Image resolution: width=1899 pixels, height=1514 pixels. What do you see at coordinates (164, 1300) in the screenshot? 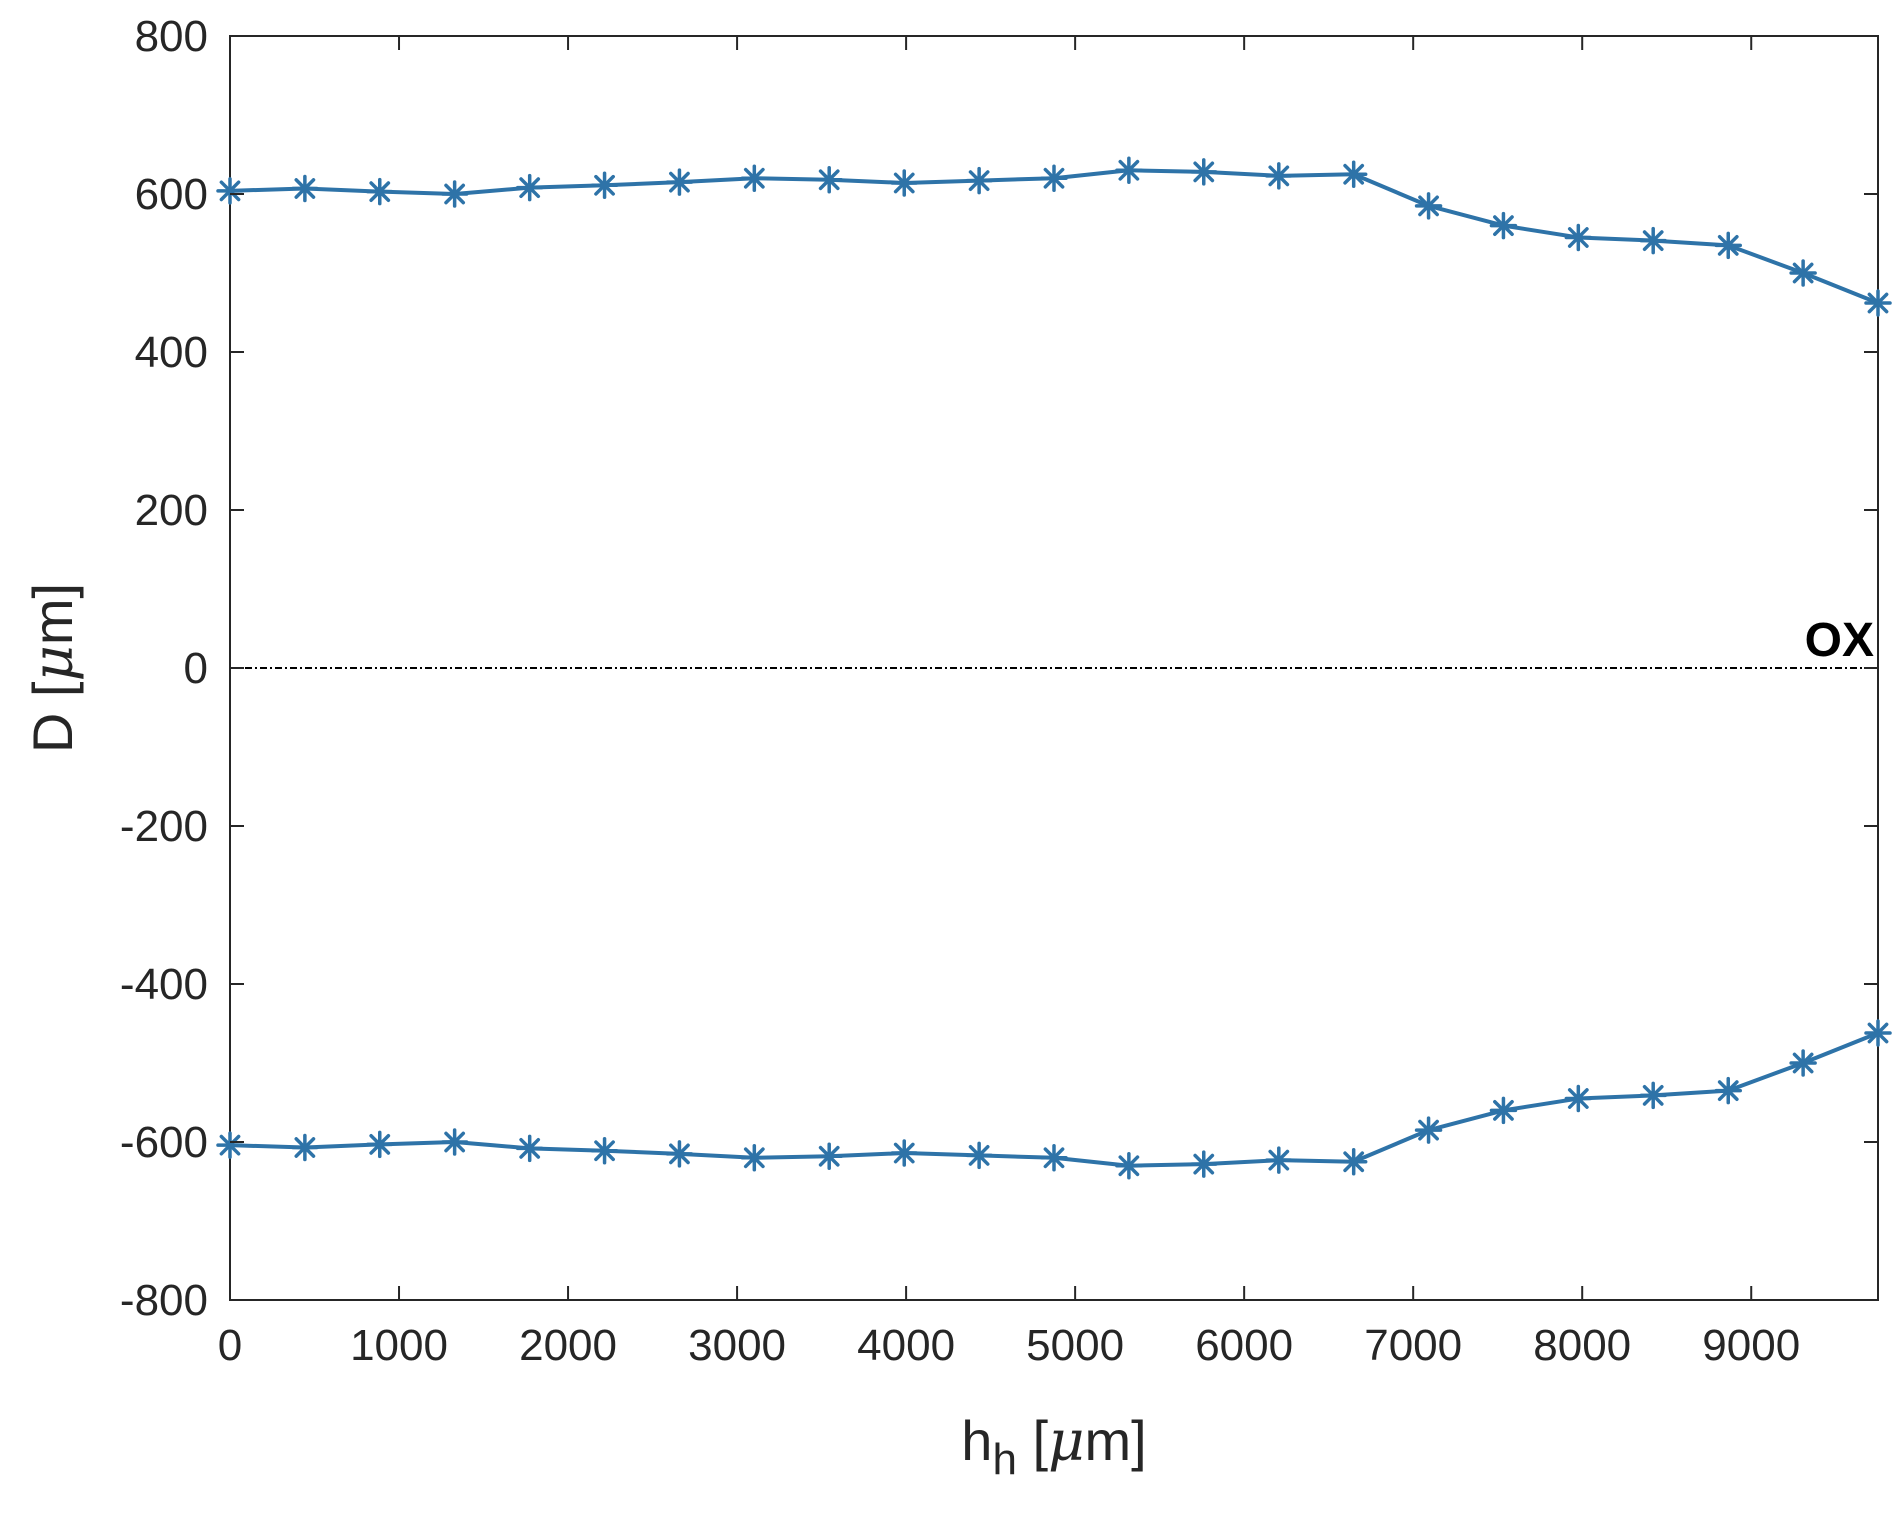
I see `y-tick-label: -800` at bounding box center [164, 1300].